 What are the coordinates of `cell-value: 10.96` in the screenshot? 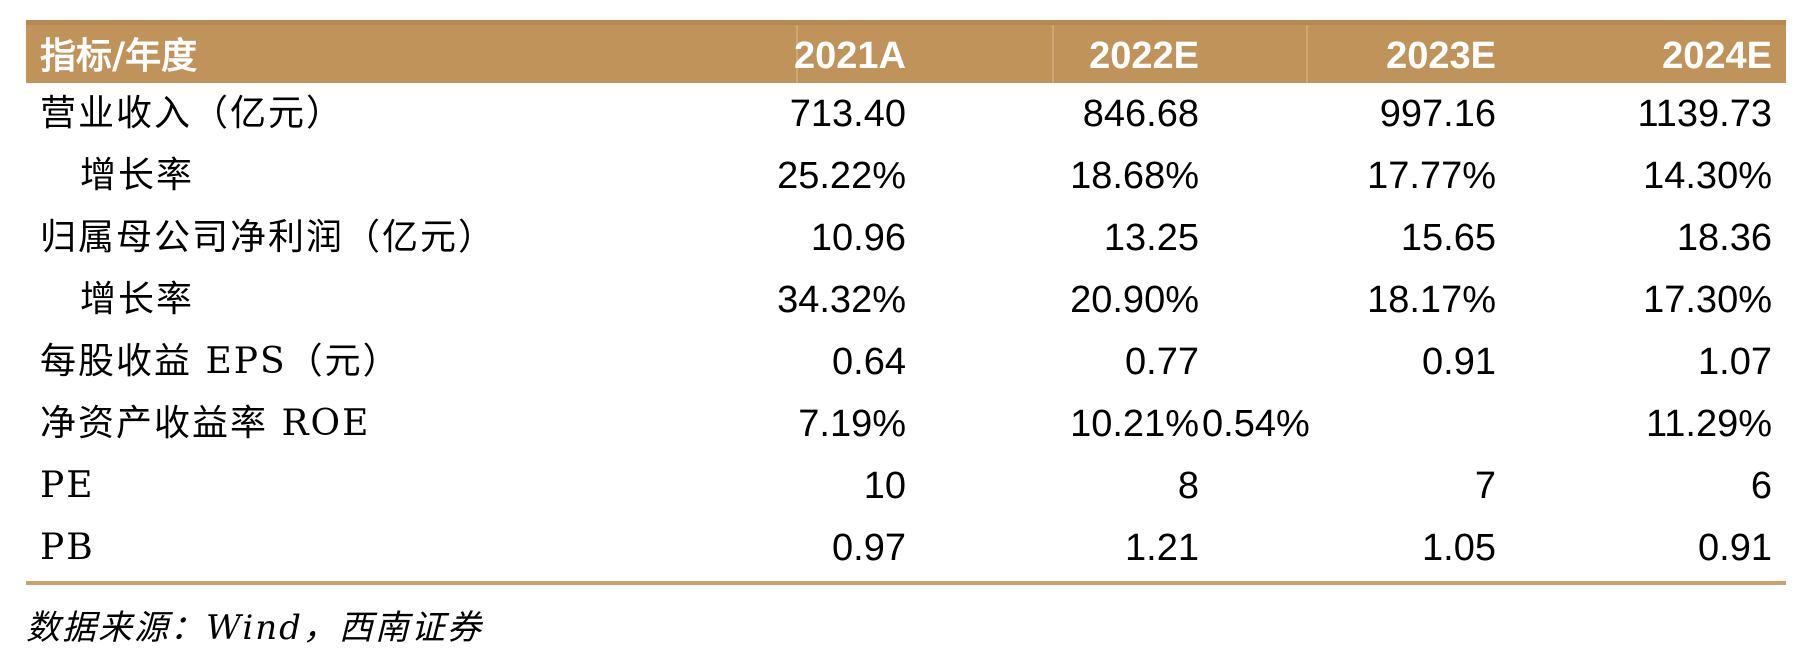 It's located at (858, 238).